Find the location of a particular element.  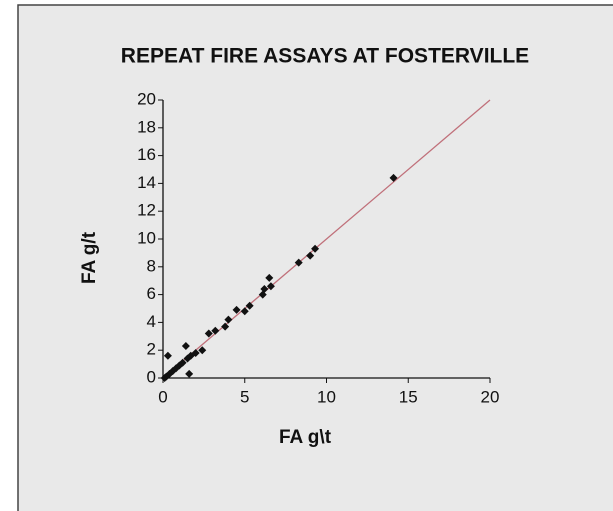

y-tick-label: 12 is located at coordinates (146, 210).